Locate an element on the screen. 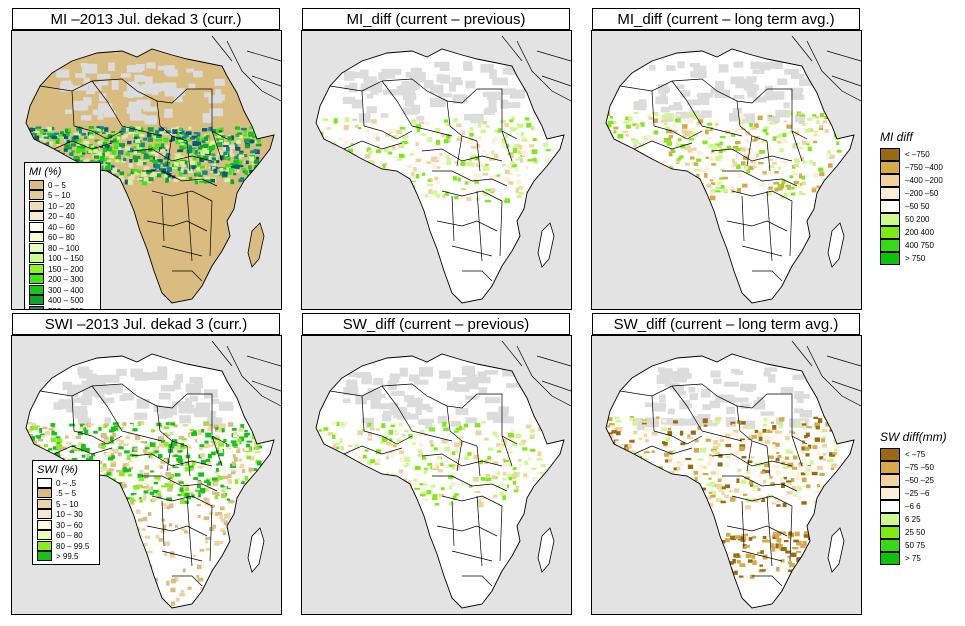 This screenshot has width=965, height=626. legend-label: 100 – 150 is located at coordinates (66, 259).